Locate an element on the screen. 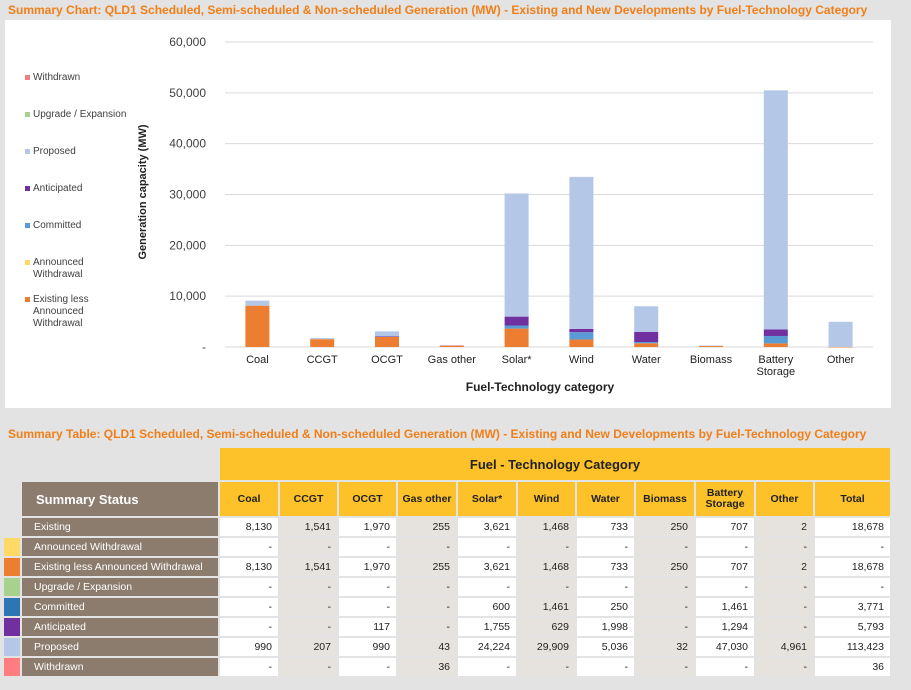 Image resolution: width=911 pixels, height=690 pixels. table-cell: 629 is located at coordinates (546, 627).